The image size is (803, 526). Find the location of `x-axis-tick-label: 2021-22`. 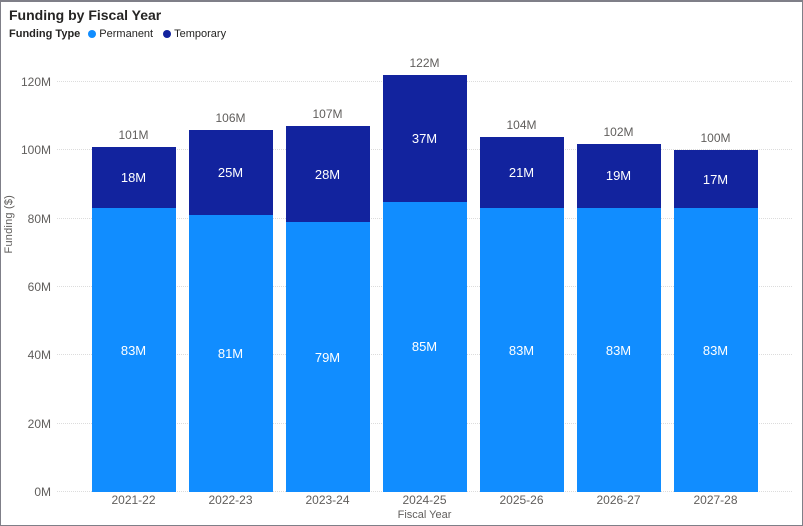

x-axis-tick-label: 2021-22 is located at coordinates (133, 500).